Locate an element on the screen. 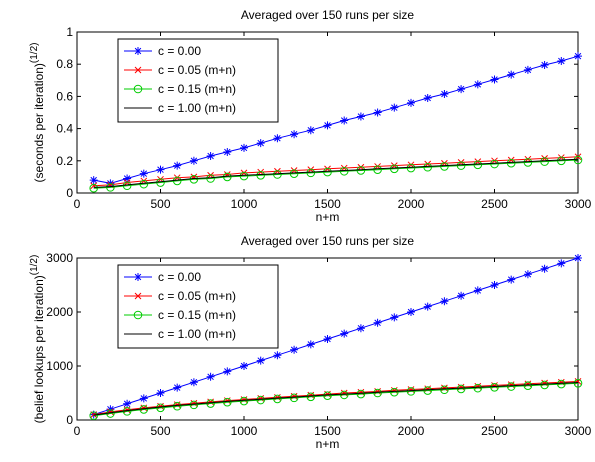 This screenshot has width=595, height=462. y-axis-label: (seconds per iteration)(1/2) is located at coordinates (37, 113).